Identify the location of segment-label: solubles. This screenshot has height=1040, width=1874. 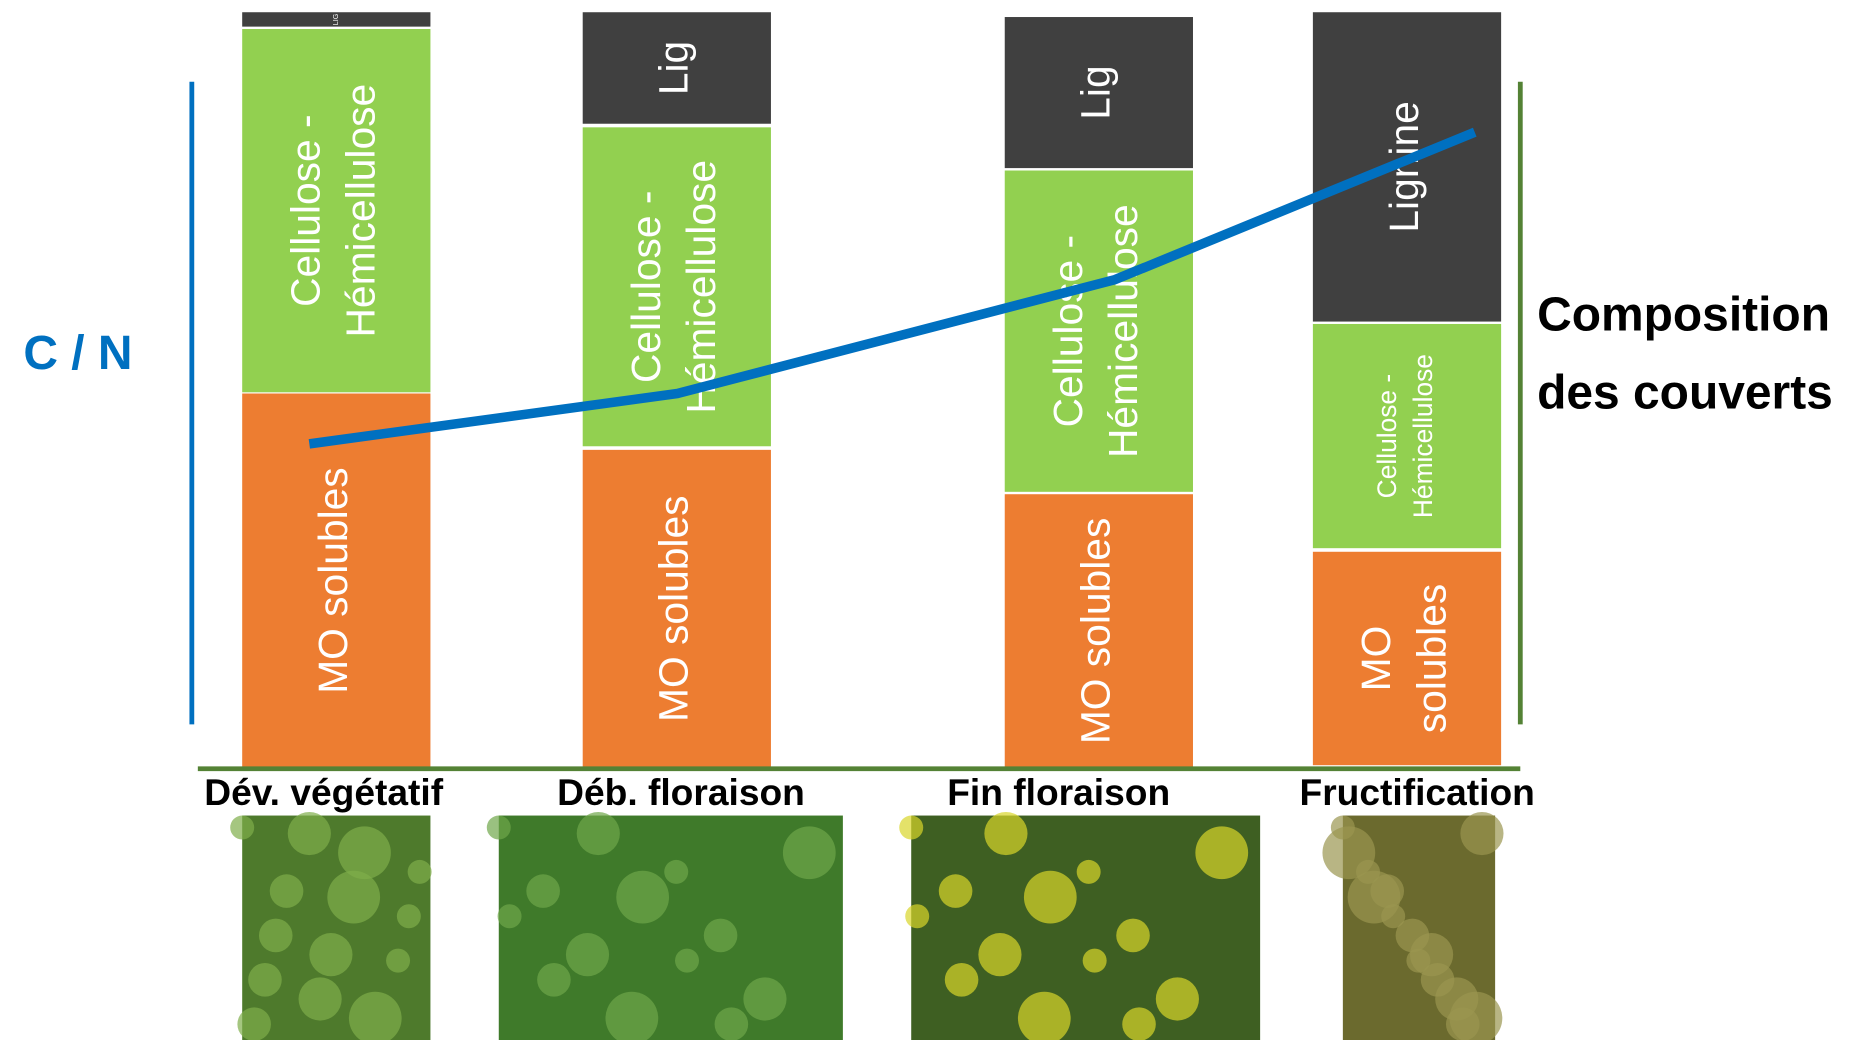
(1431, 659).